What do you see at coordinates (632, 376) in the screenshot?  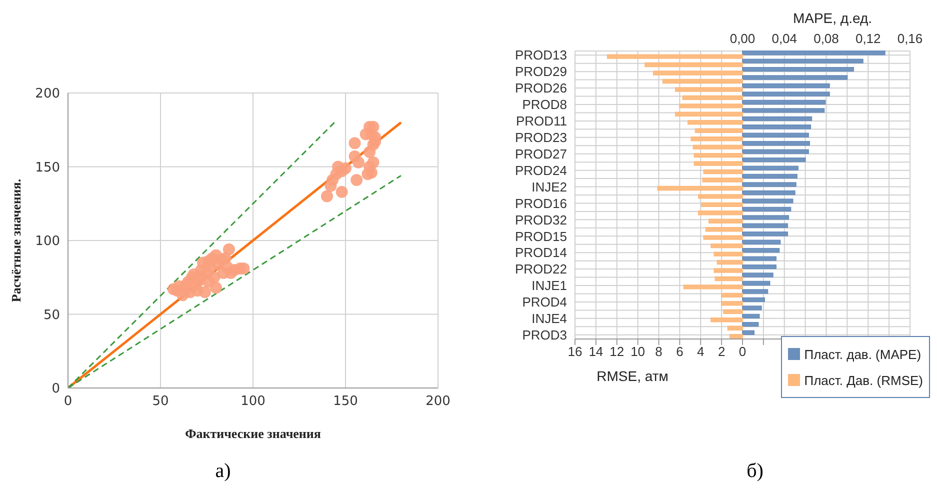 I see `x-axis-title: RMSE, атм` at bounding box center [632, 376].